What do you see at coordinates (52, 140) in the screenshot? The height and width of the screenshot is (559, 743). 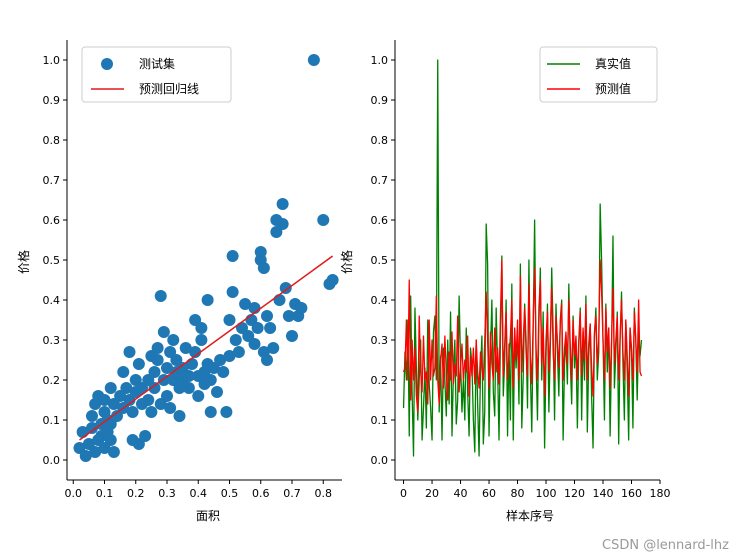 I see `left-y-tick-label: 0.8` at bounding box center [52, 140].